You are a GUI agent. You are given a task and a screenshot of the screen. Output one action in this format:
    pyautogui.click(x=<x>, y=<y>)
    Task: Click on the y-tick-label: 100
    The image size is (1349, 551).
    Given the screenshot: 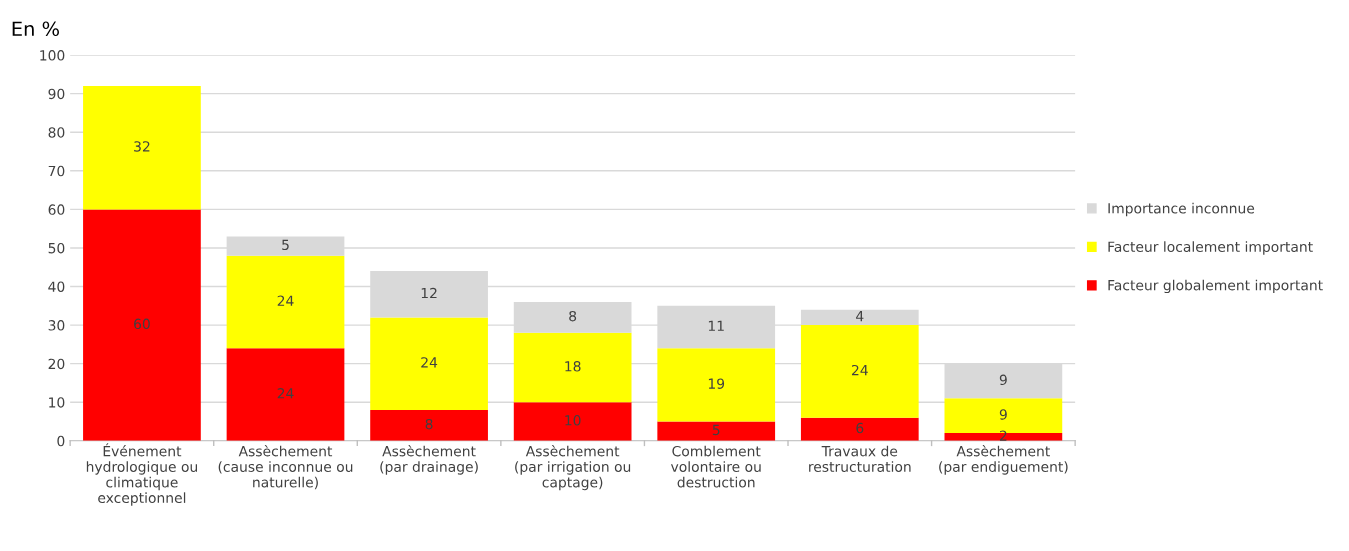 What is the action you would take?
    pyautogui.click(x=52, y=55)
    